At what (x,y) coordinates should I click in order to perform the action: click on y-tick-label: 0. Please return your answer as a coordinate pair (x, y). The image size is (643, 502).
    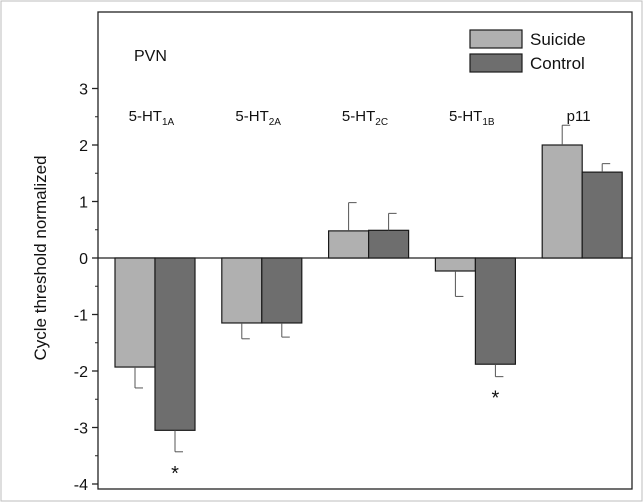
    Looking at the image, I should click on (83, 259).